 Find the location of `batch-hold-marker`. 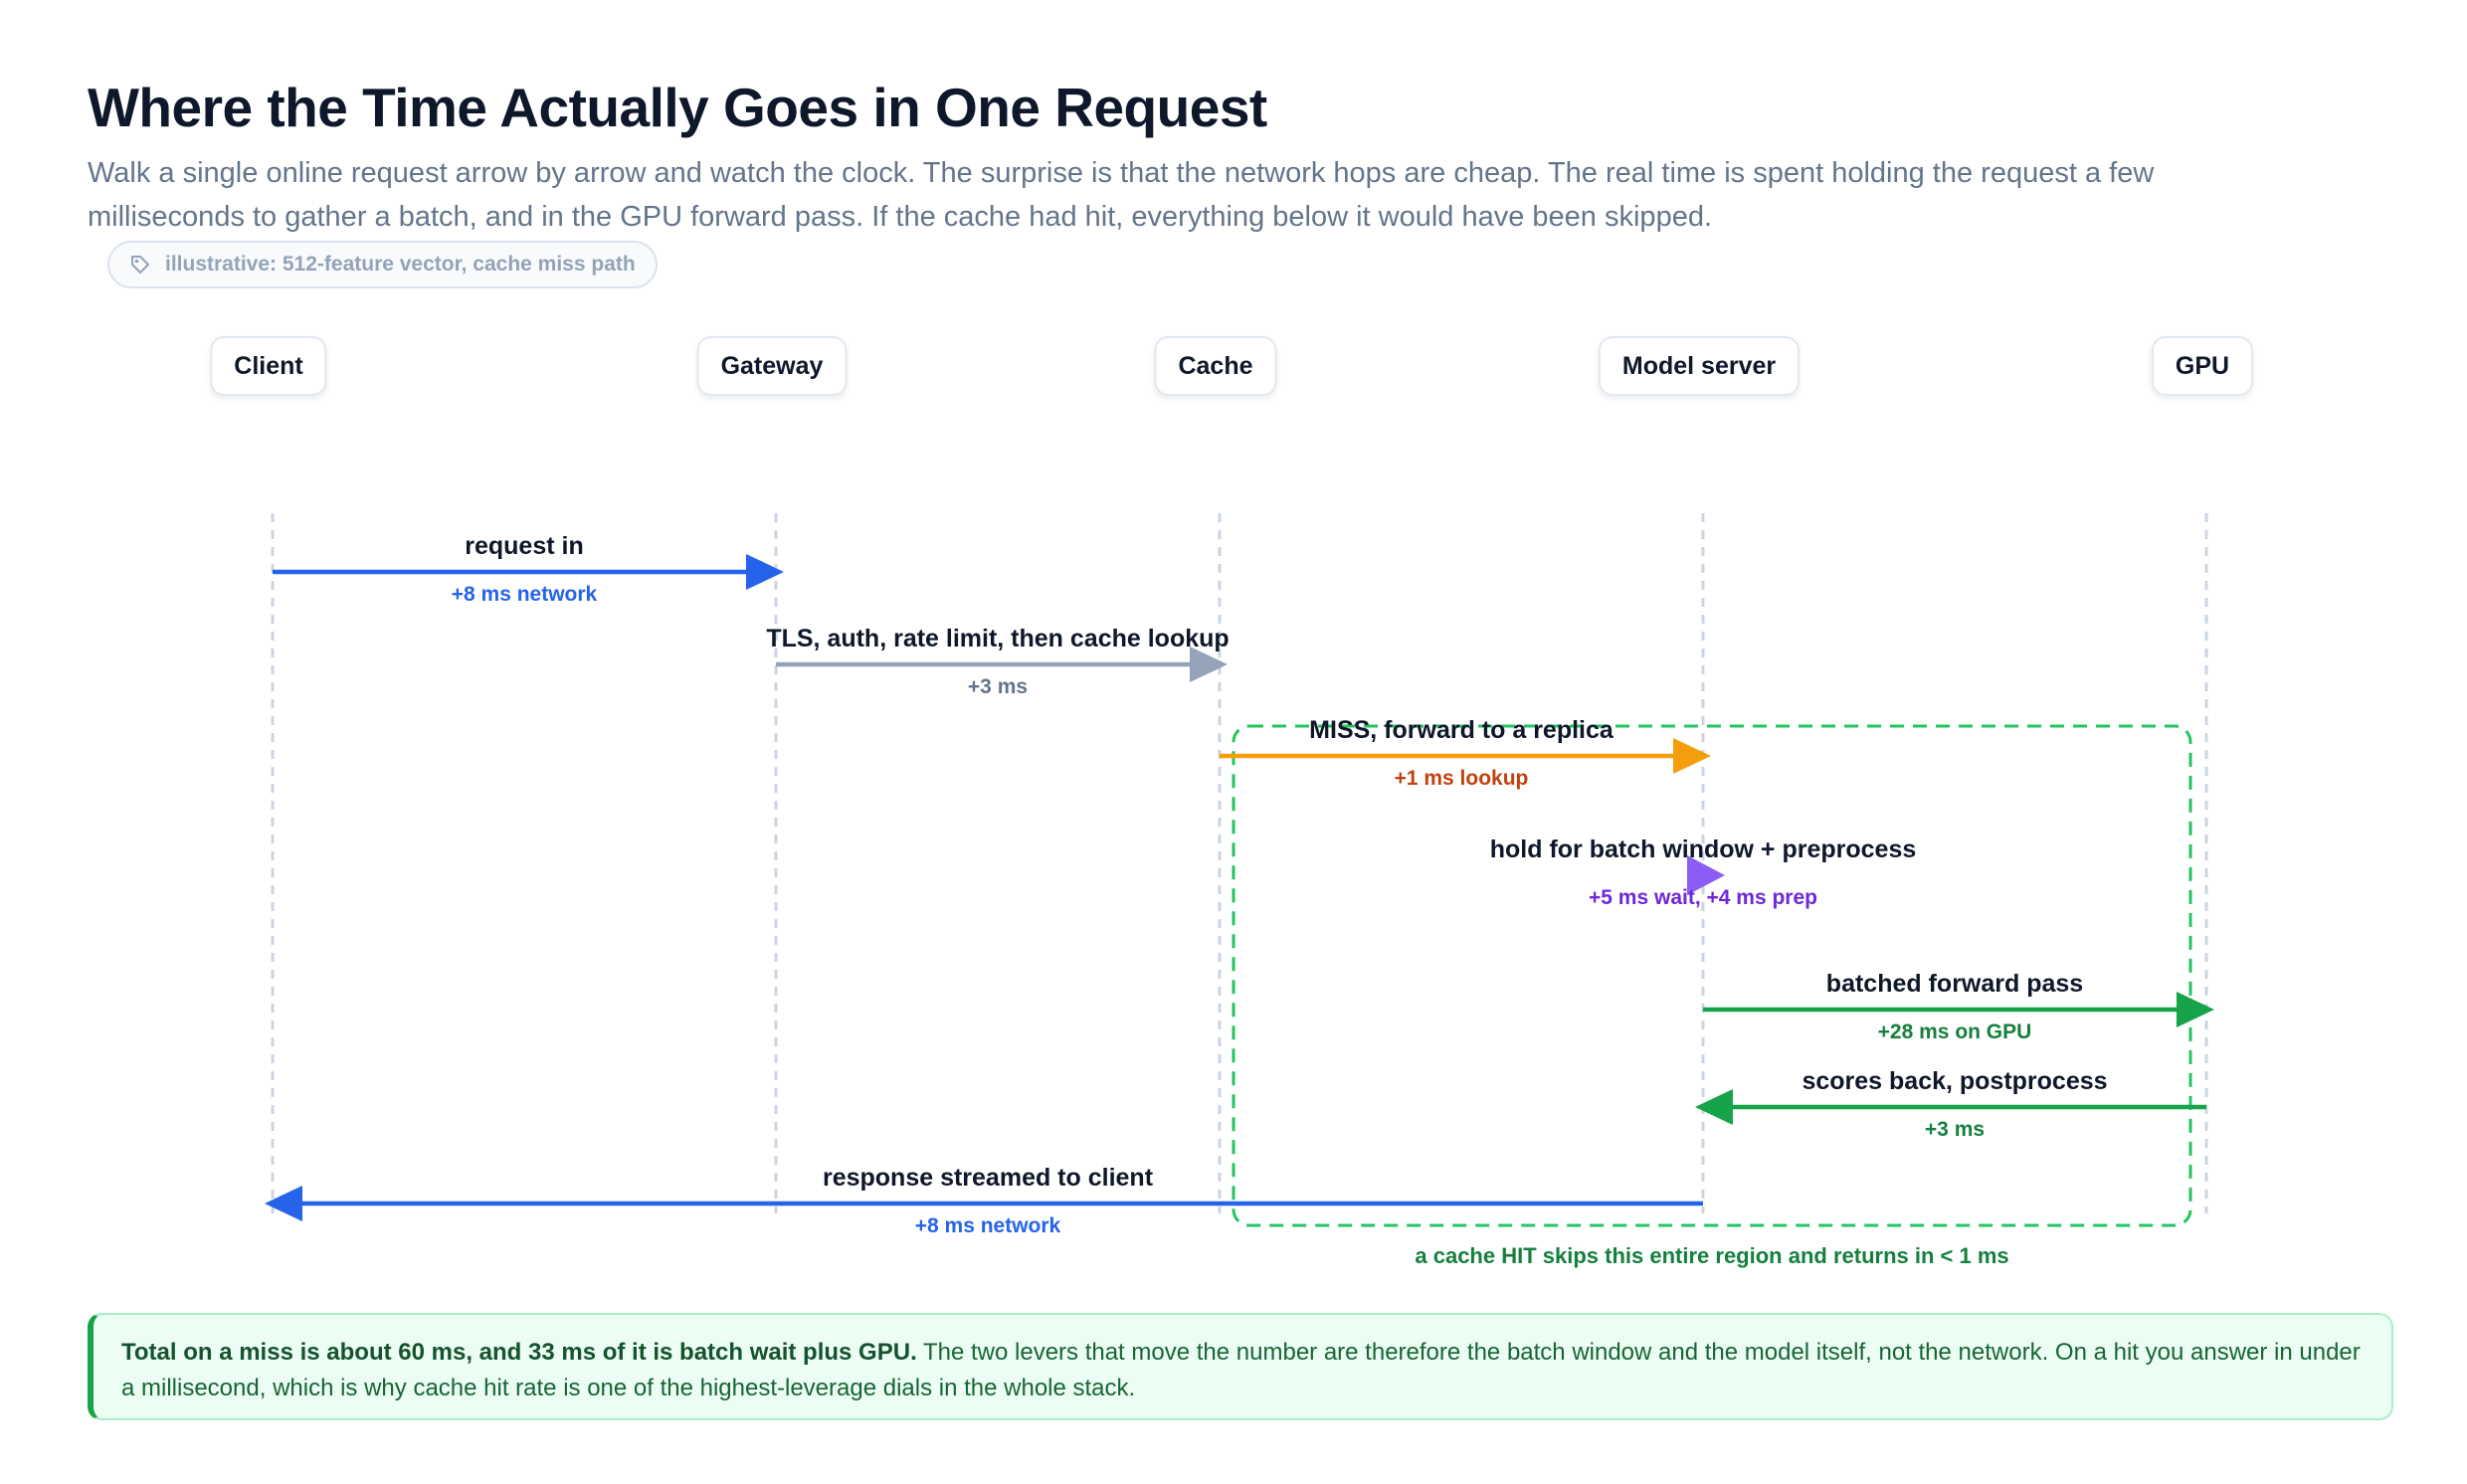

batch-hold-marker is located at coordinates (1706, 875).